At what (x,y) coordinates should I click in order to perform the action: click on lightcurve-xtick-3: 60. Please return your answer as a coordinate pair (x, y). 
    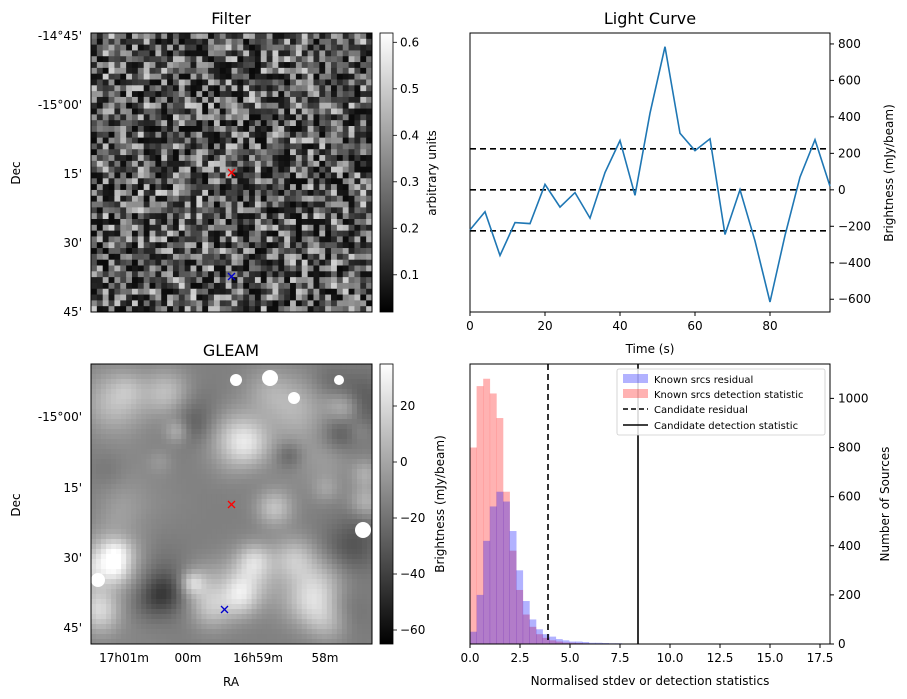
    Looking at the image, I should click on (694, 326).